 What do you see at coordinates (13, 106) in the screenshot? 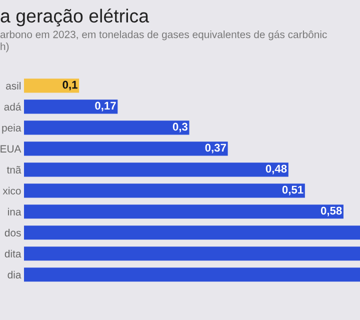
I see `y-tick-label: adá` at bounding box center [13, 106].